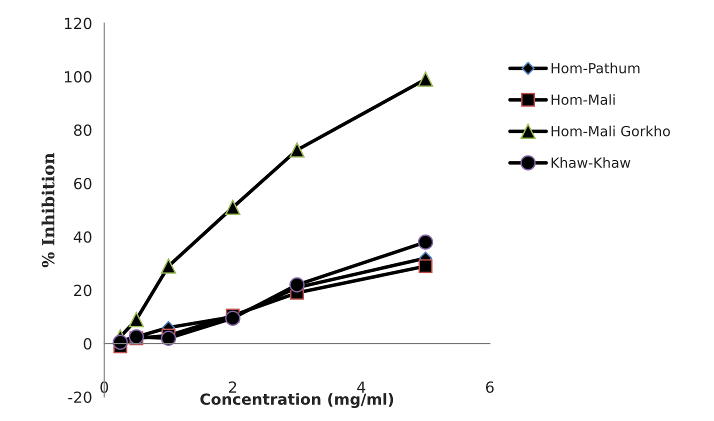  What do you see at coordinates (78, 24) in the screenshot?
I see `y-tick-label: 120` at bounding box center [78, 24].